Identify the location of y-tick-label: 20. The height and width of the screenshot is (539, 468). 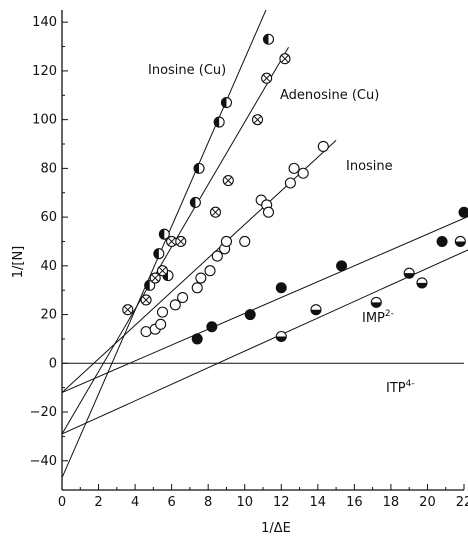
(48, 315).